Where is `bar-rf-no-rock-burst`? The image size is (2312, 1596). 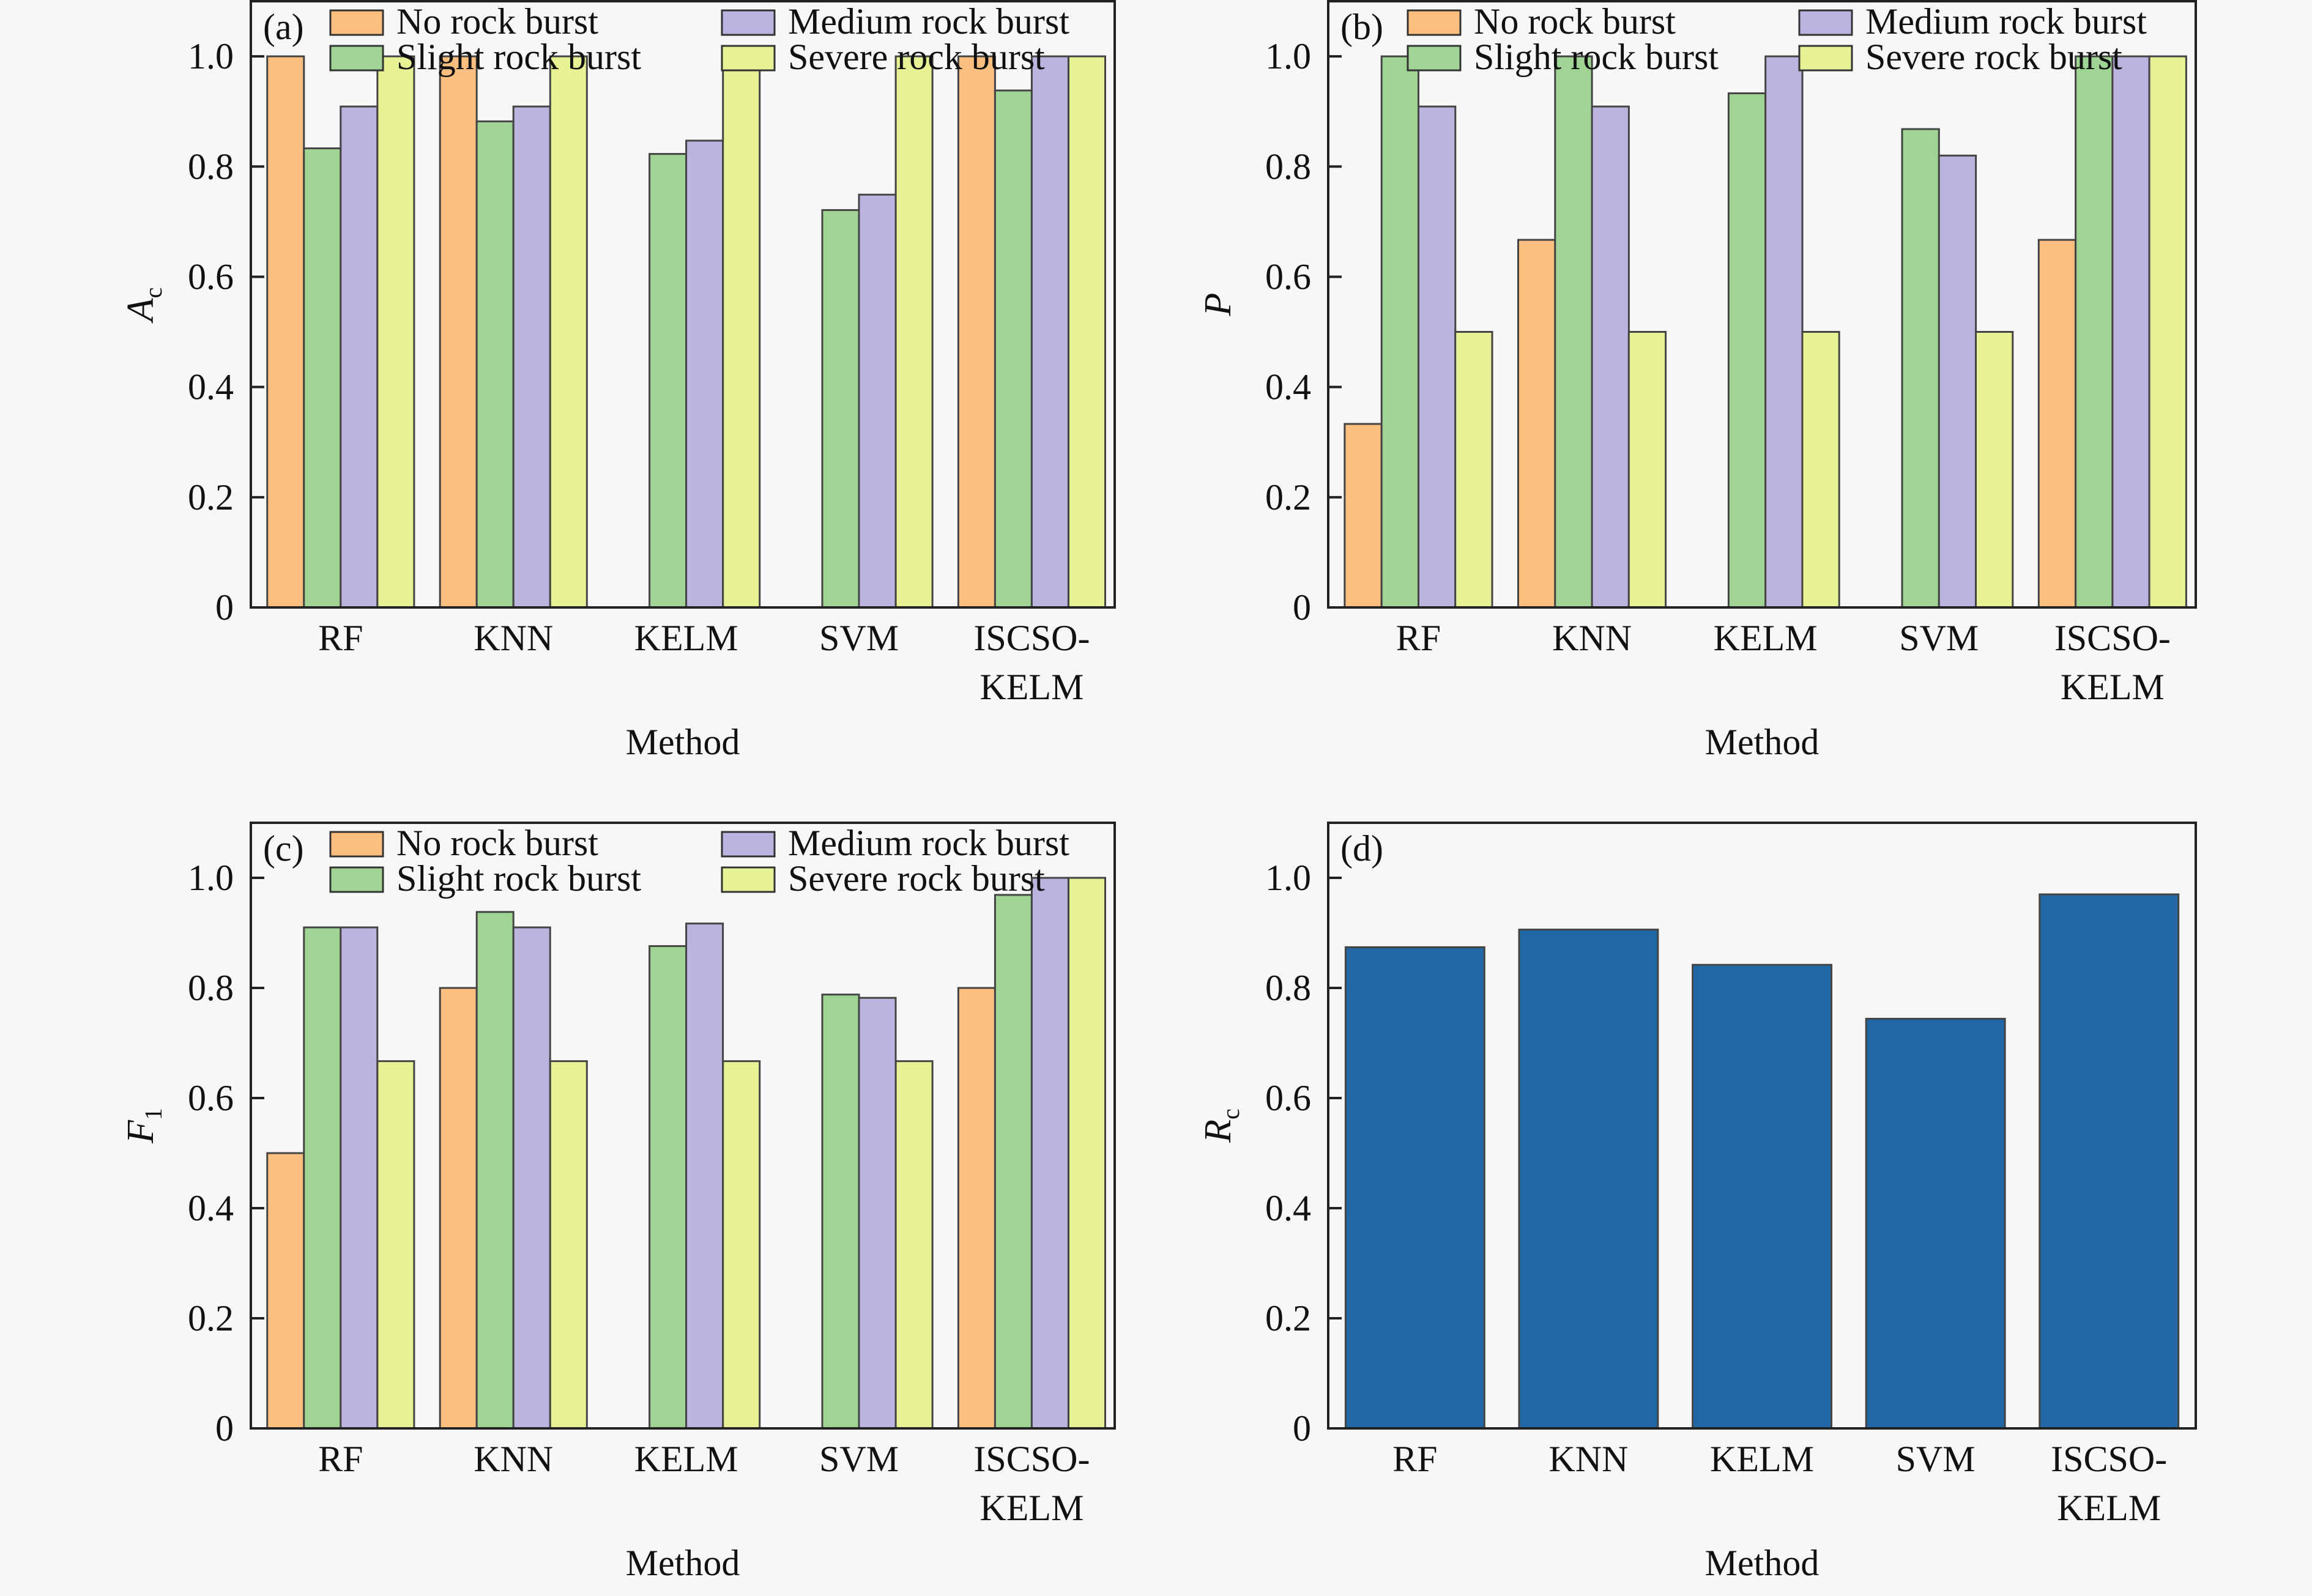
bar-rf-no-rock-burst is located at coordinates (1363, 516).